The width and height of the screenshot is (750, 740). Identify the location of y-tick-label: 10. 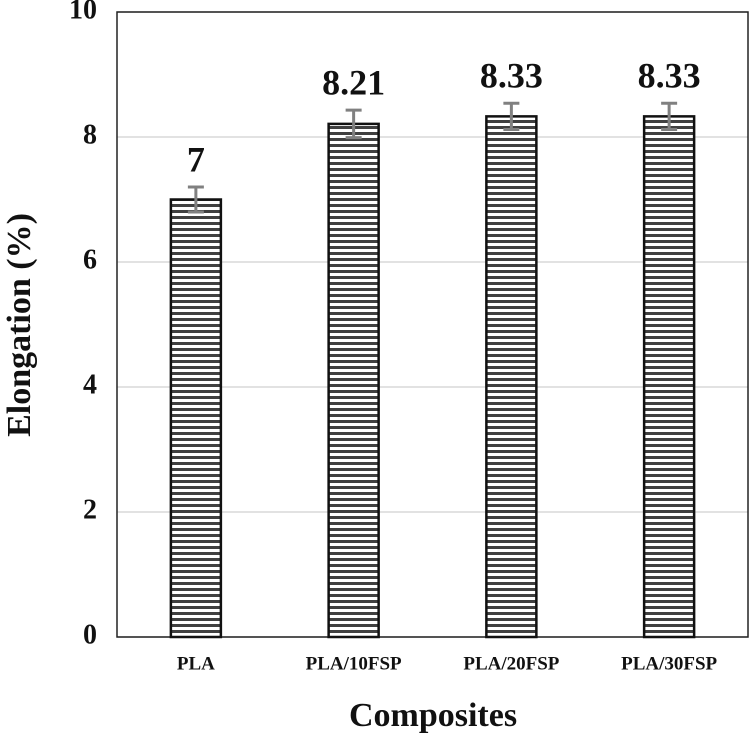
(83, 12).